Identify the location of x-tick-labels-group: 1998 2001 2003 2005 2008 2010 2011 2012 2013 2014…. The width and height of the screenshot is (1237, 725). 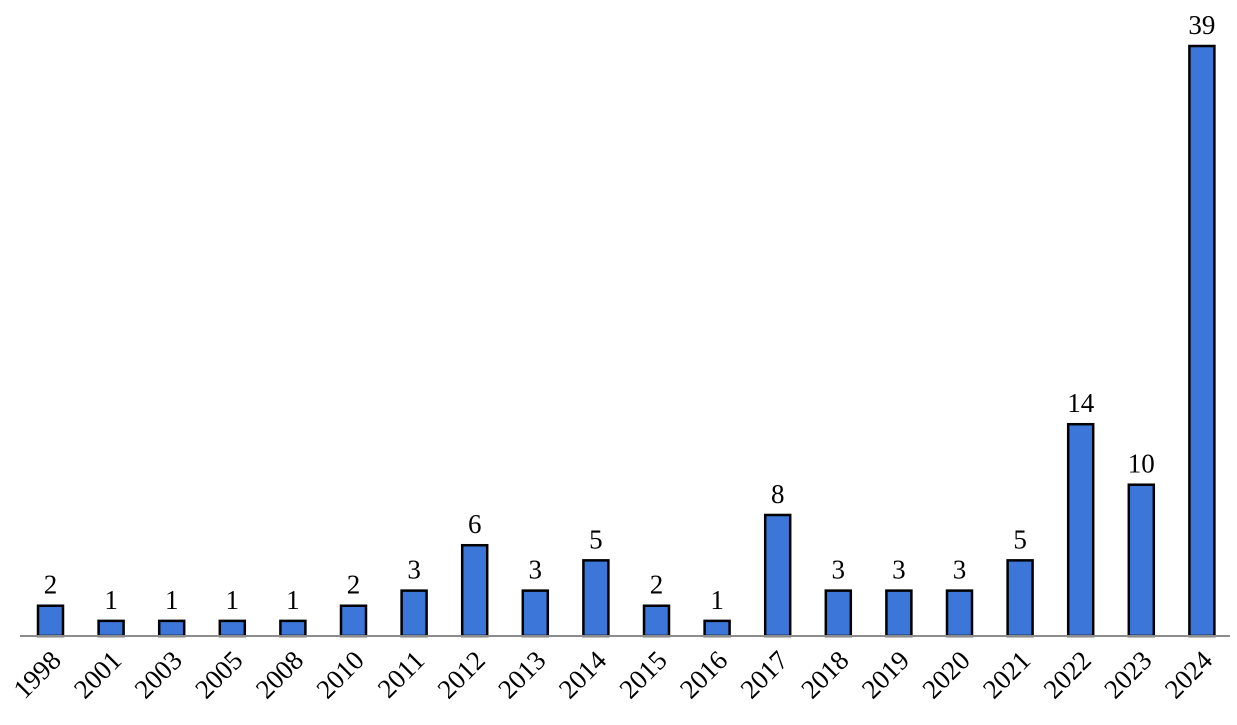
(612, 675).